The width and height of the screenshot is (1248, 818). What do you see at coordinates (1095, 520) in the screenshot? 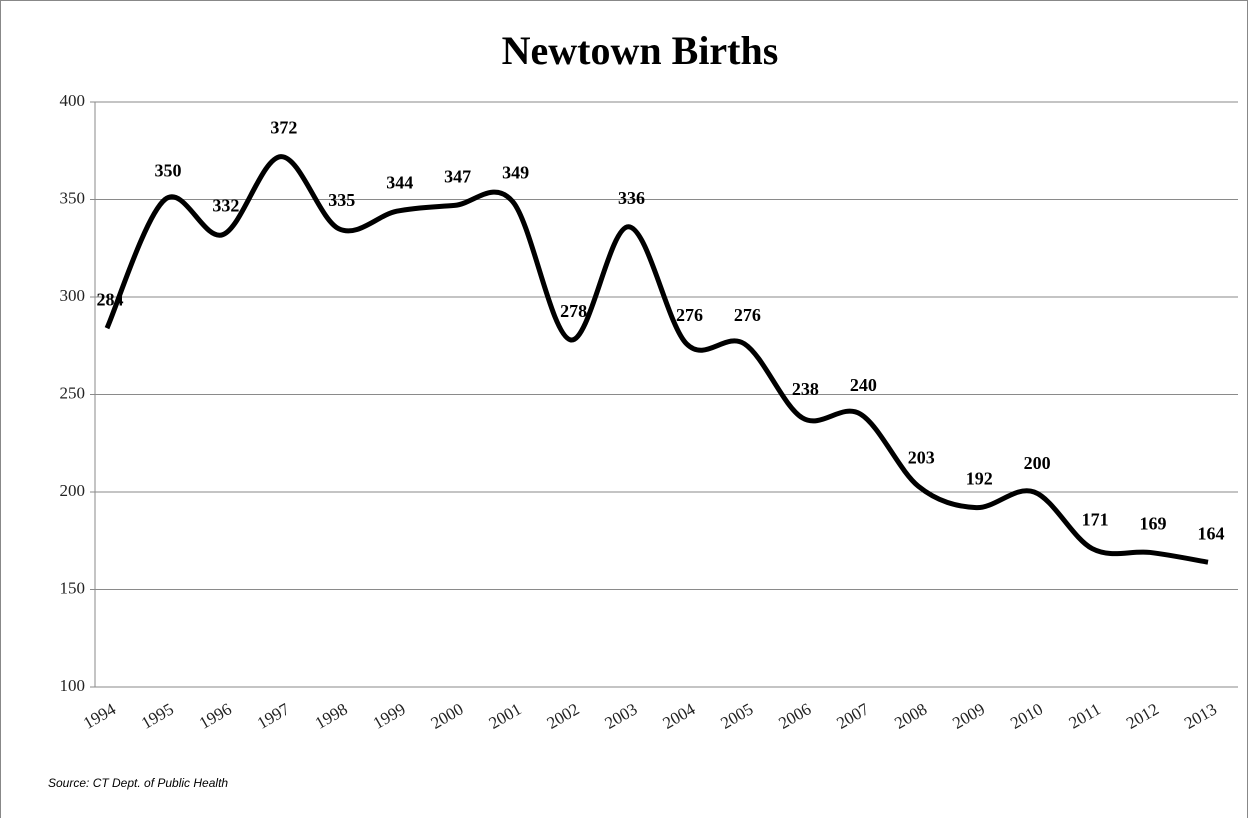
I see `data-label: 171` at bounding box center [1095, 520].